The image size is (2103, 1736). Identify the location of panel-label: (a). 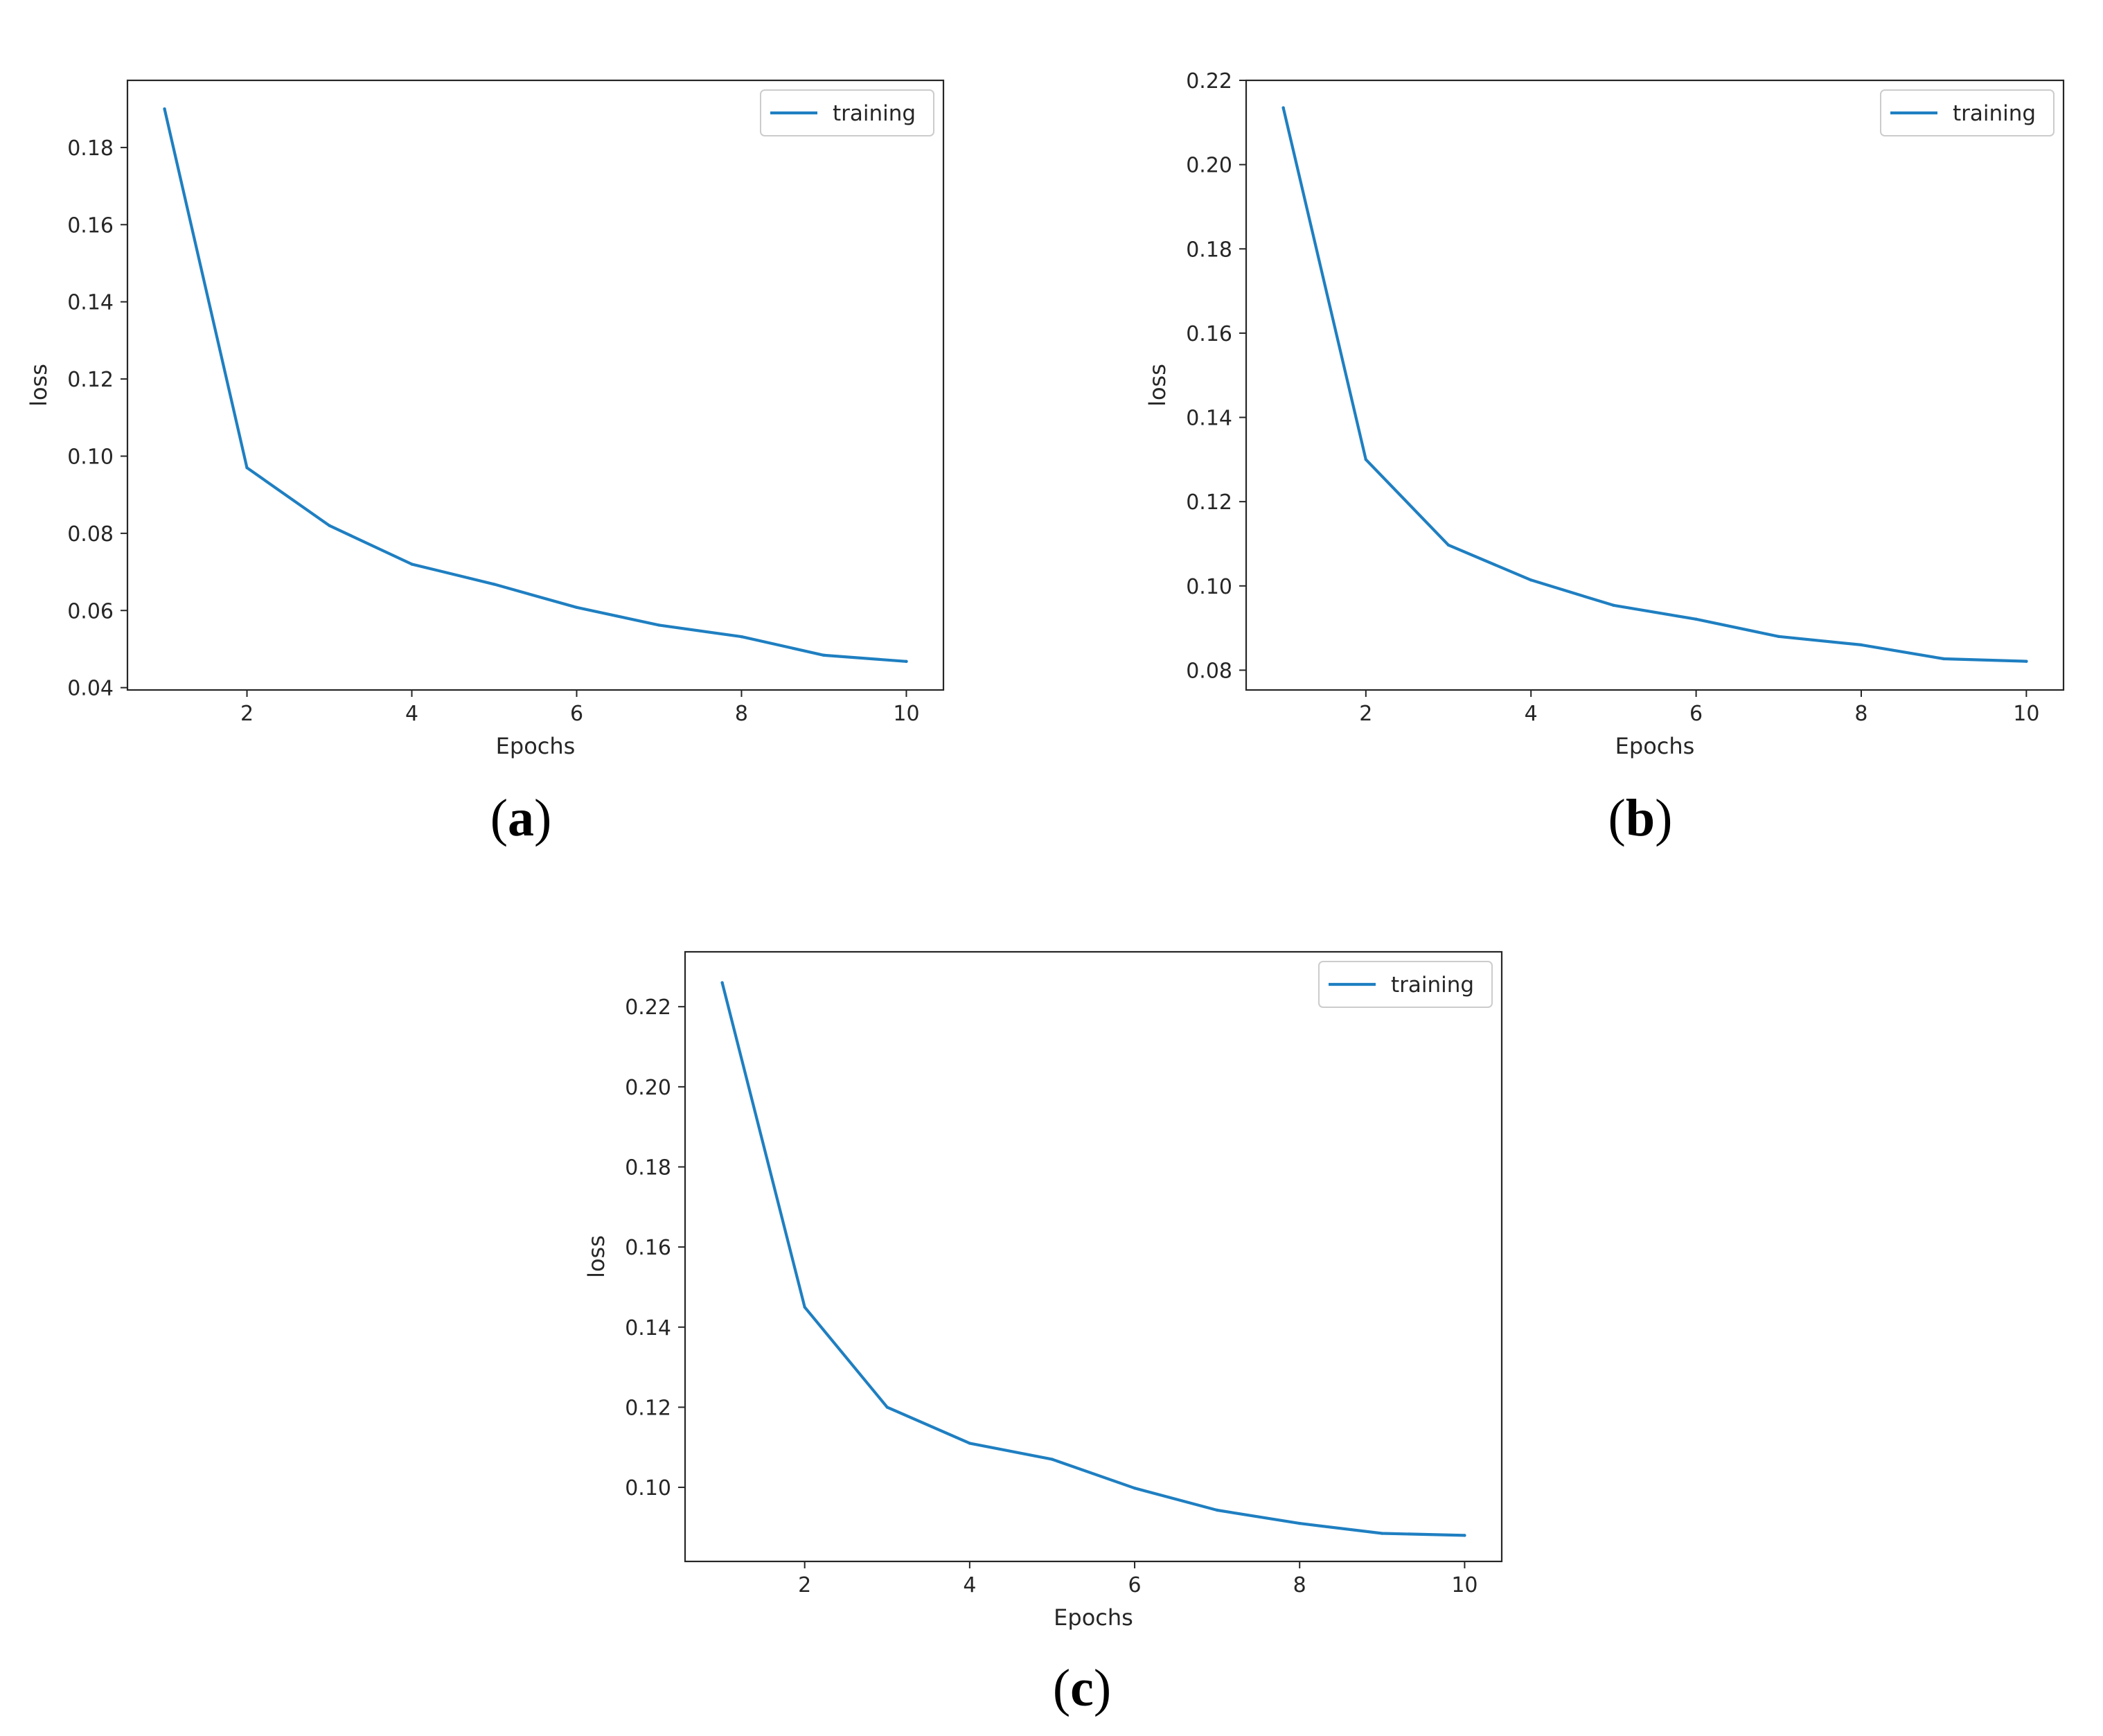
(521, 818).